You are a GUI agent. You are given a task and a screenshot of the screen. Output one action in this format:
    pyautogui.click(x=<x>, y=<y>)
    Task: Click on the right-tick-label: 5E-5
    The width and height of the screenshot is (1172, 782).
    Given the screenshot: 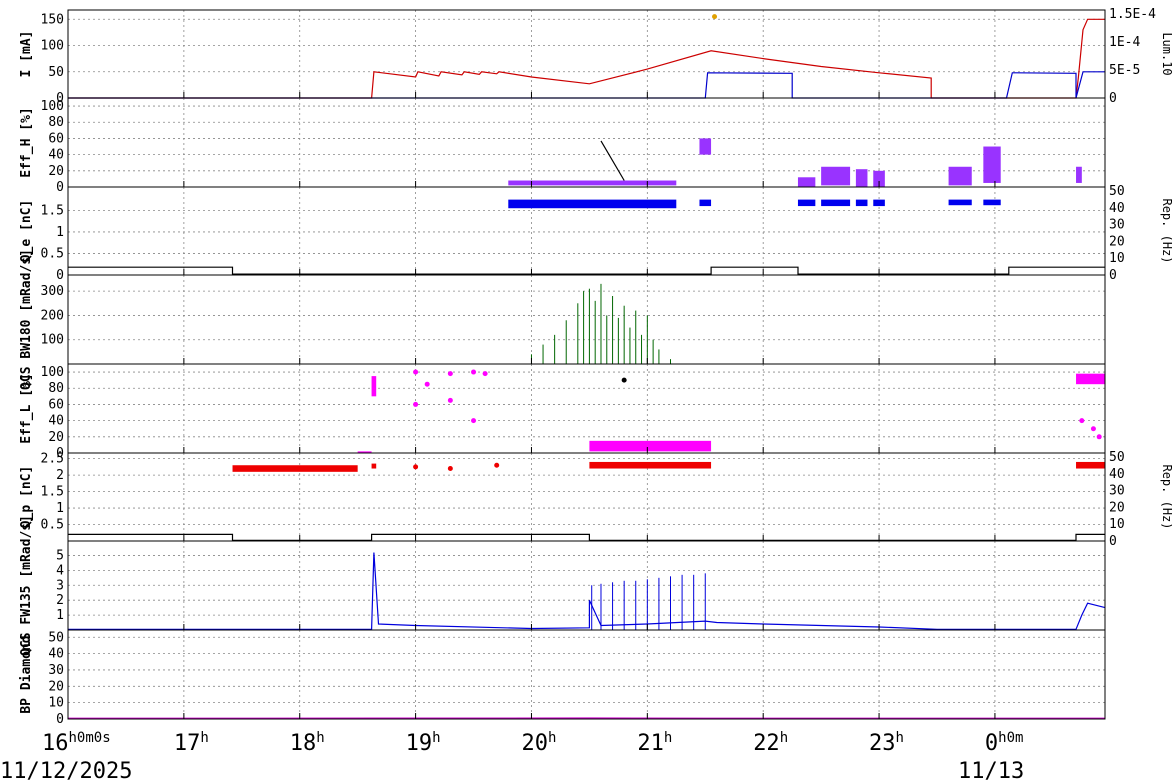 What is the action you would take?
    pyautogui.click(x=1124, y=70)
    